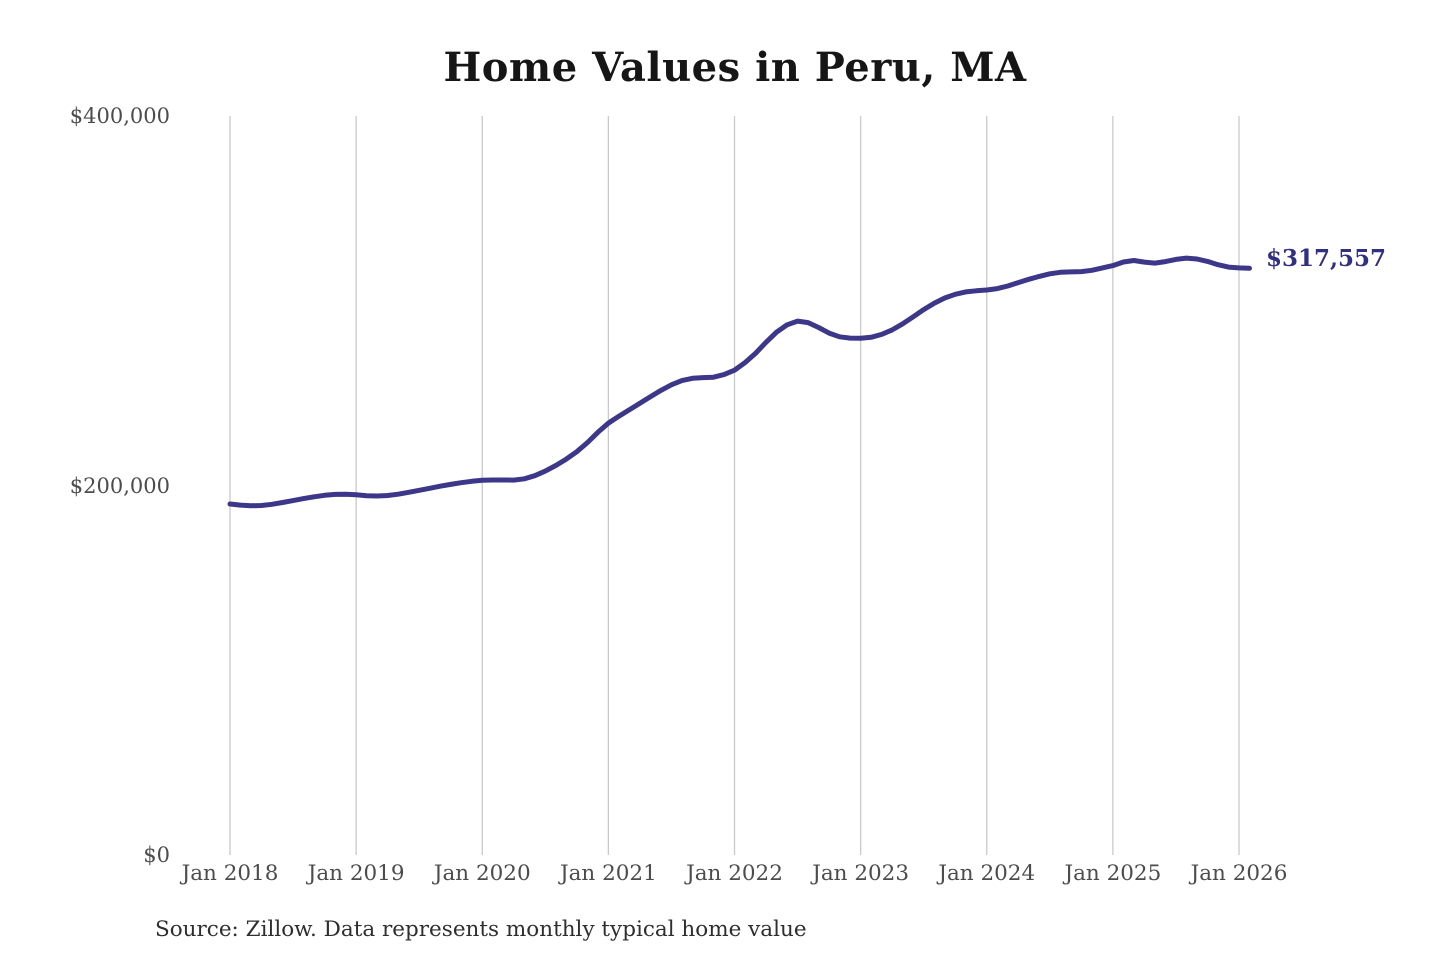 This screenshot has height=960, width=1440. Describe the element at coordinates (987, 873) in the screenshot. I see `x-axis-tick-label: Jan 2024` at that location.